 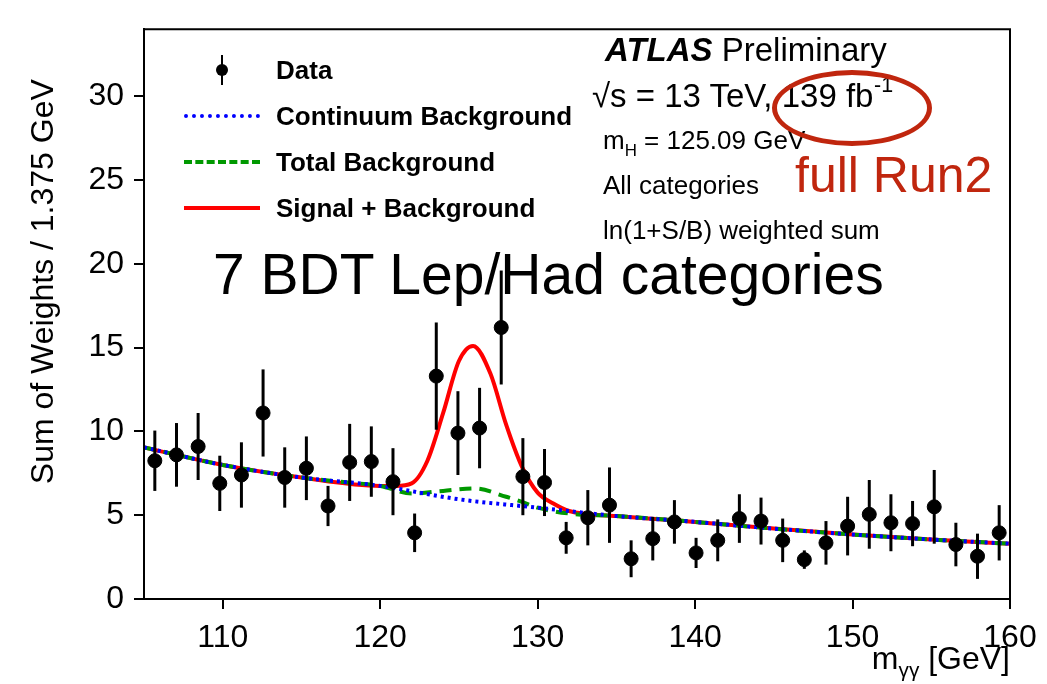 What do you see at coordinates (681, 185) in the screenshot?
I see `annotation: All categories` at bounding box center [681, 185].